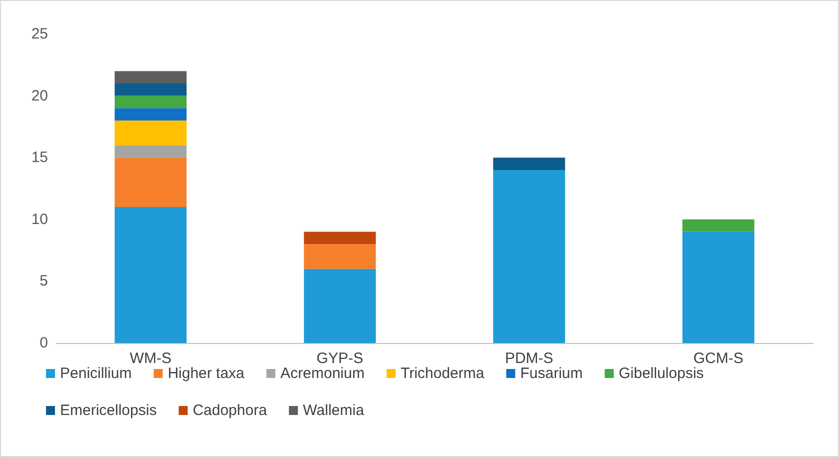 The width and height of the screenshot is (839, 457). Describe the element at coordinates (44, 343) in the screenshot. I see `y-tick-label: 0` at that location.